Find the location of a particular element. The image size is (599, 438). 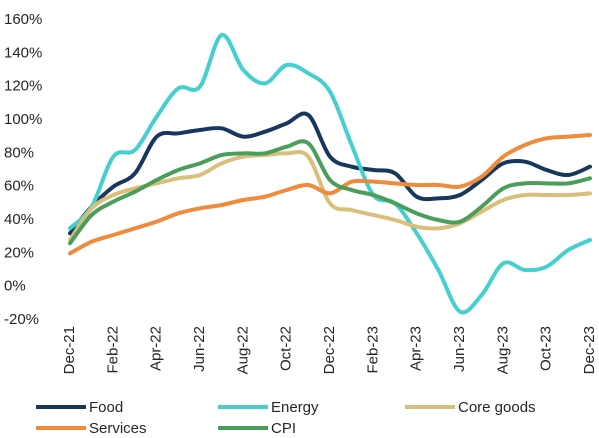

x-tick-label: Oct-23 is located at coordinates (546, 348).